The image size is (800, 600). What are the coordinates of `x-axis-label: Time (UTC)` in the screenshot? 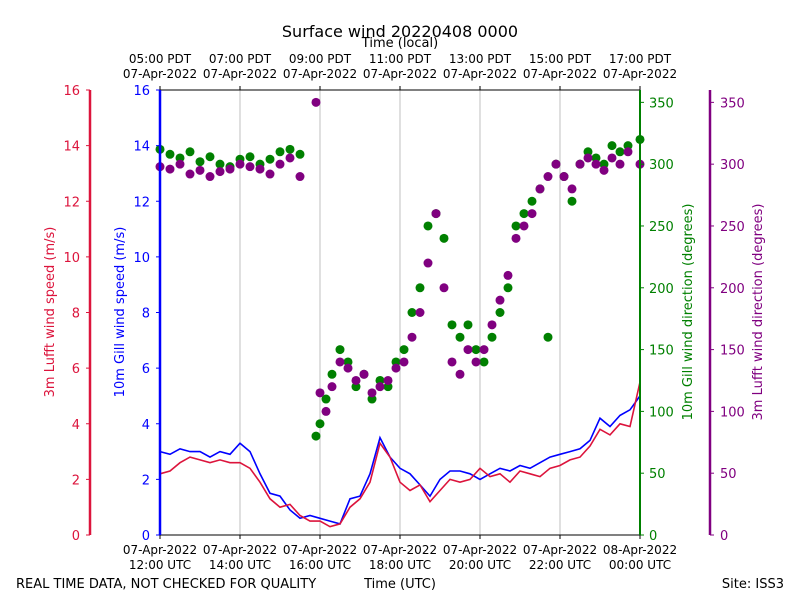 It's located at (399, 584).